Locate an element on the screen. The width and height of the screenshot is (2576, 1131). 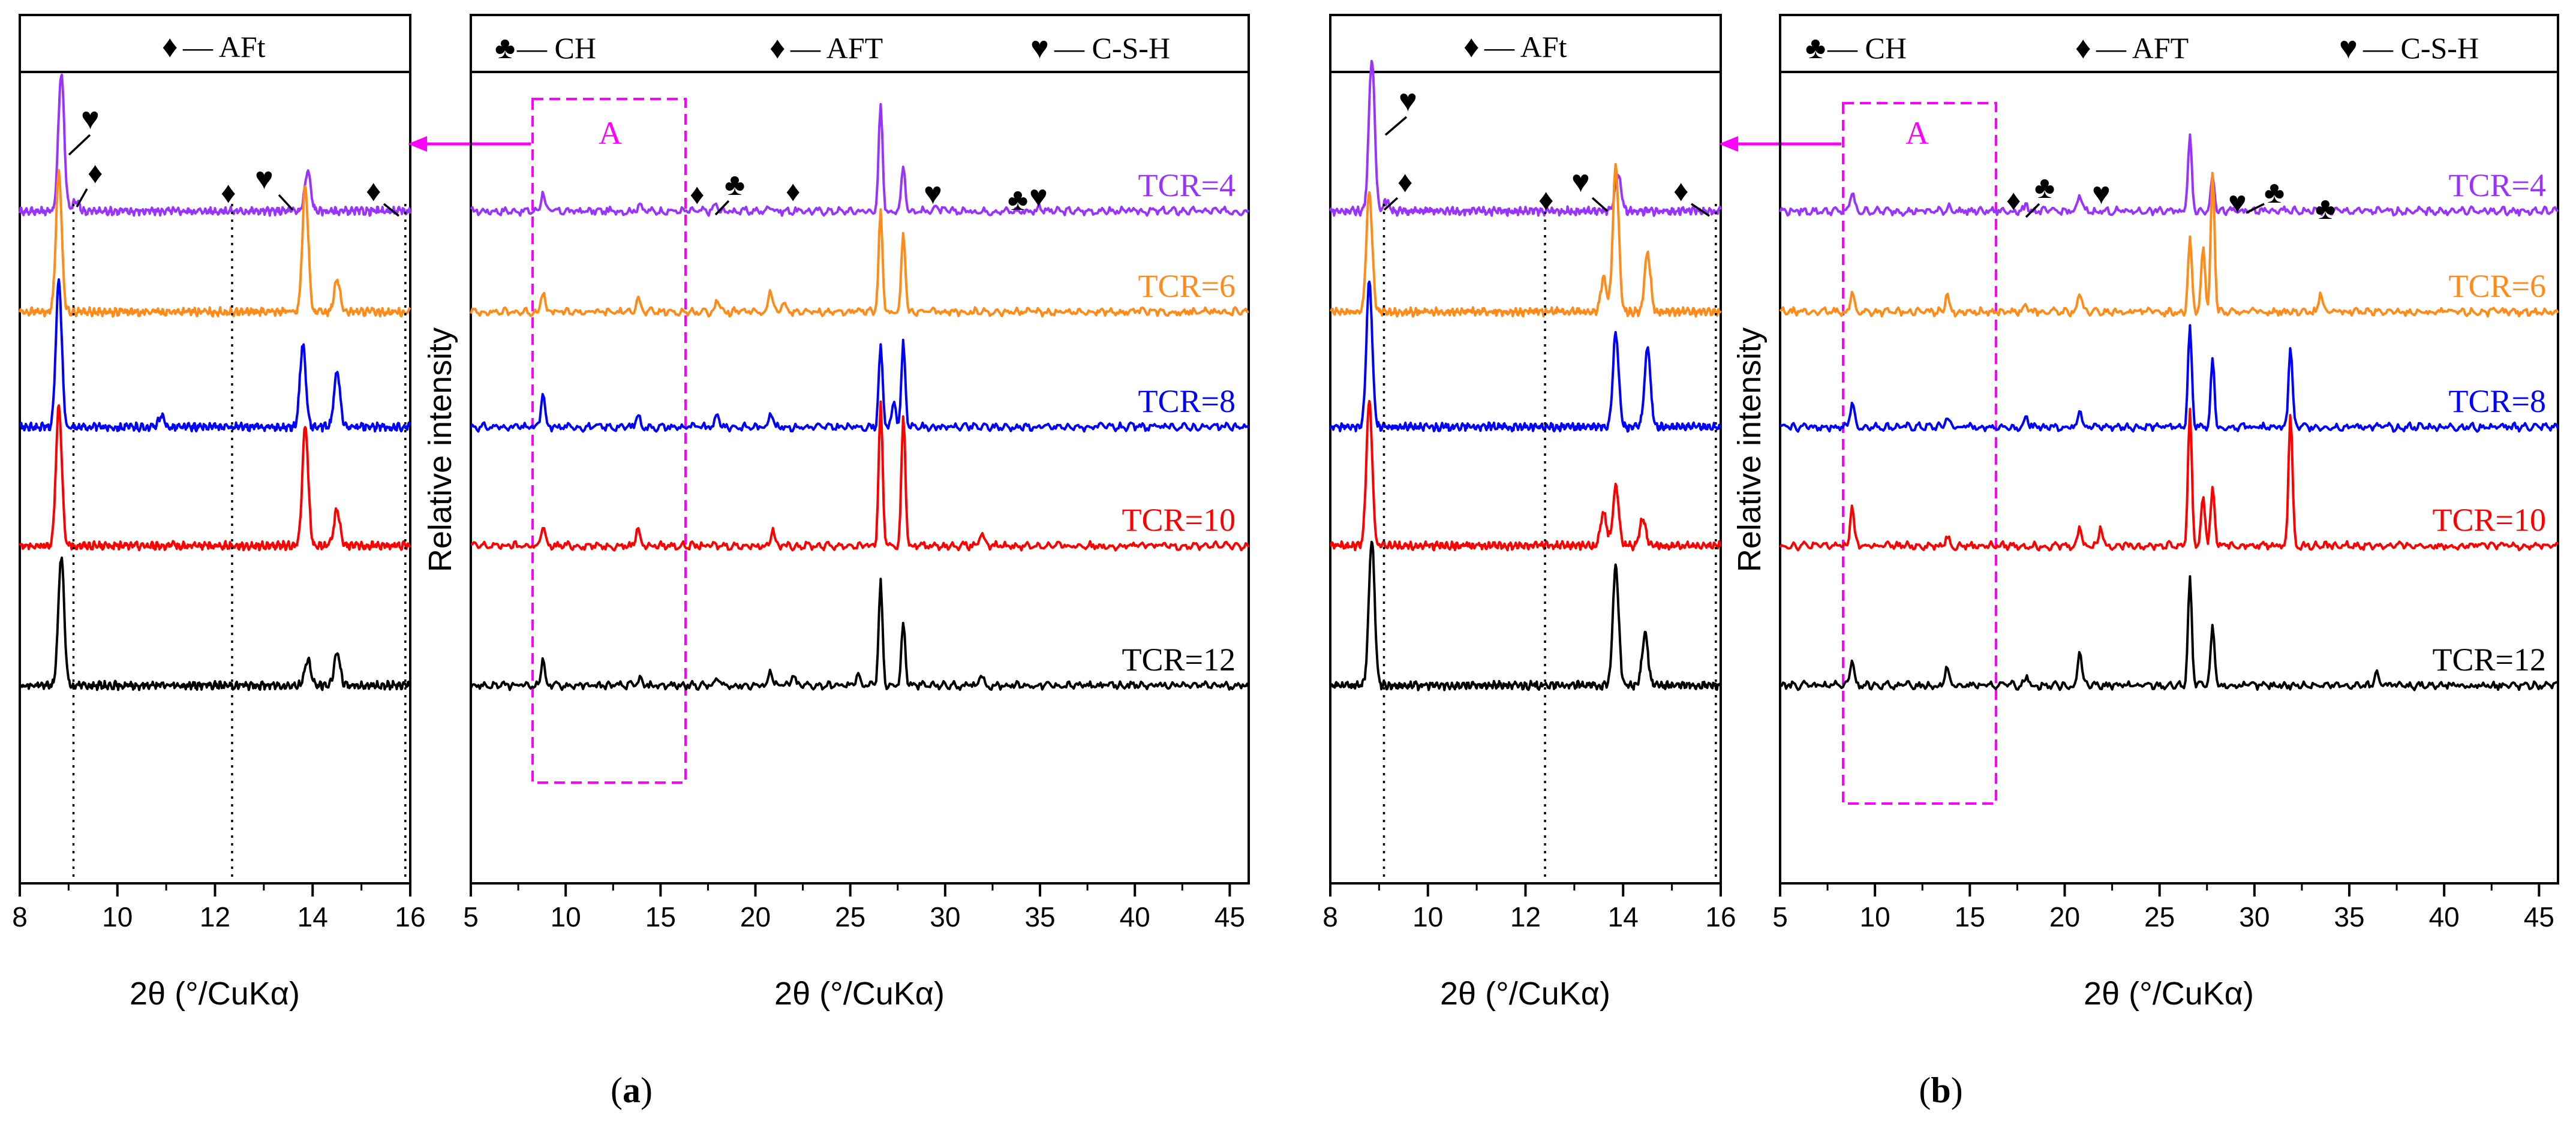
main-markers: ♦ ♣ ♥ ♥ ♣ ♣ is located at coordinates (2171, 198).